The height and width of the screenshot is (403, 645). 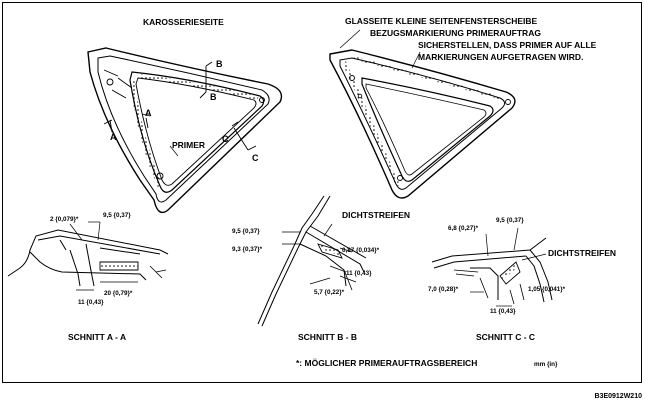 I want to click on marker-c-top: C, so click(x=225, y=139).